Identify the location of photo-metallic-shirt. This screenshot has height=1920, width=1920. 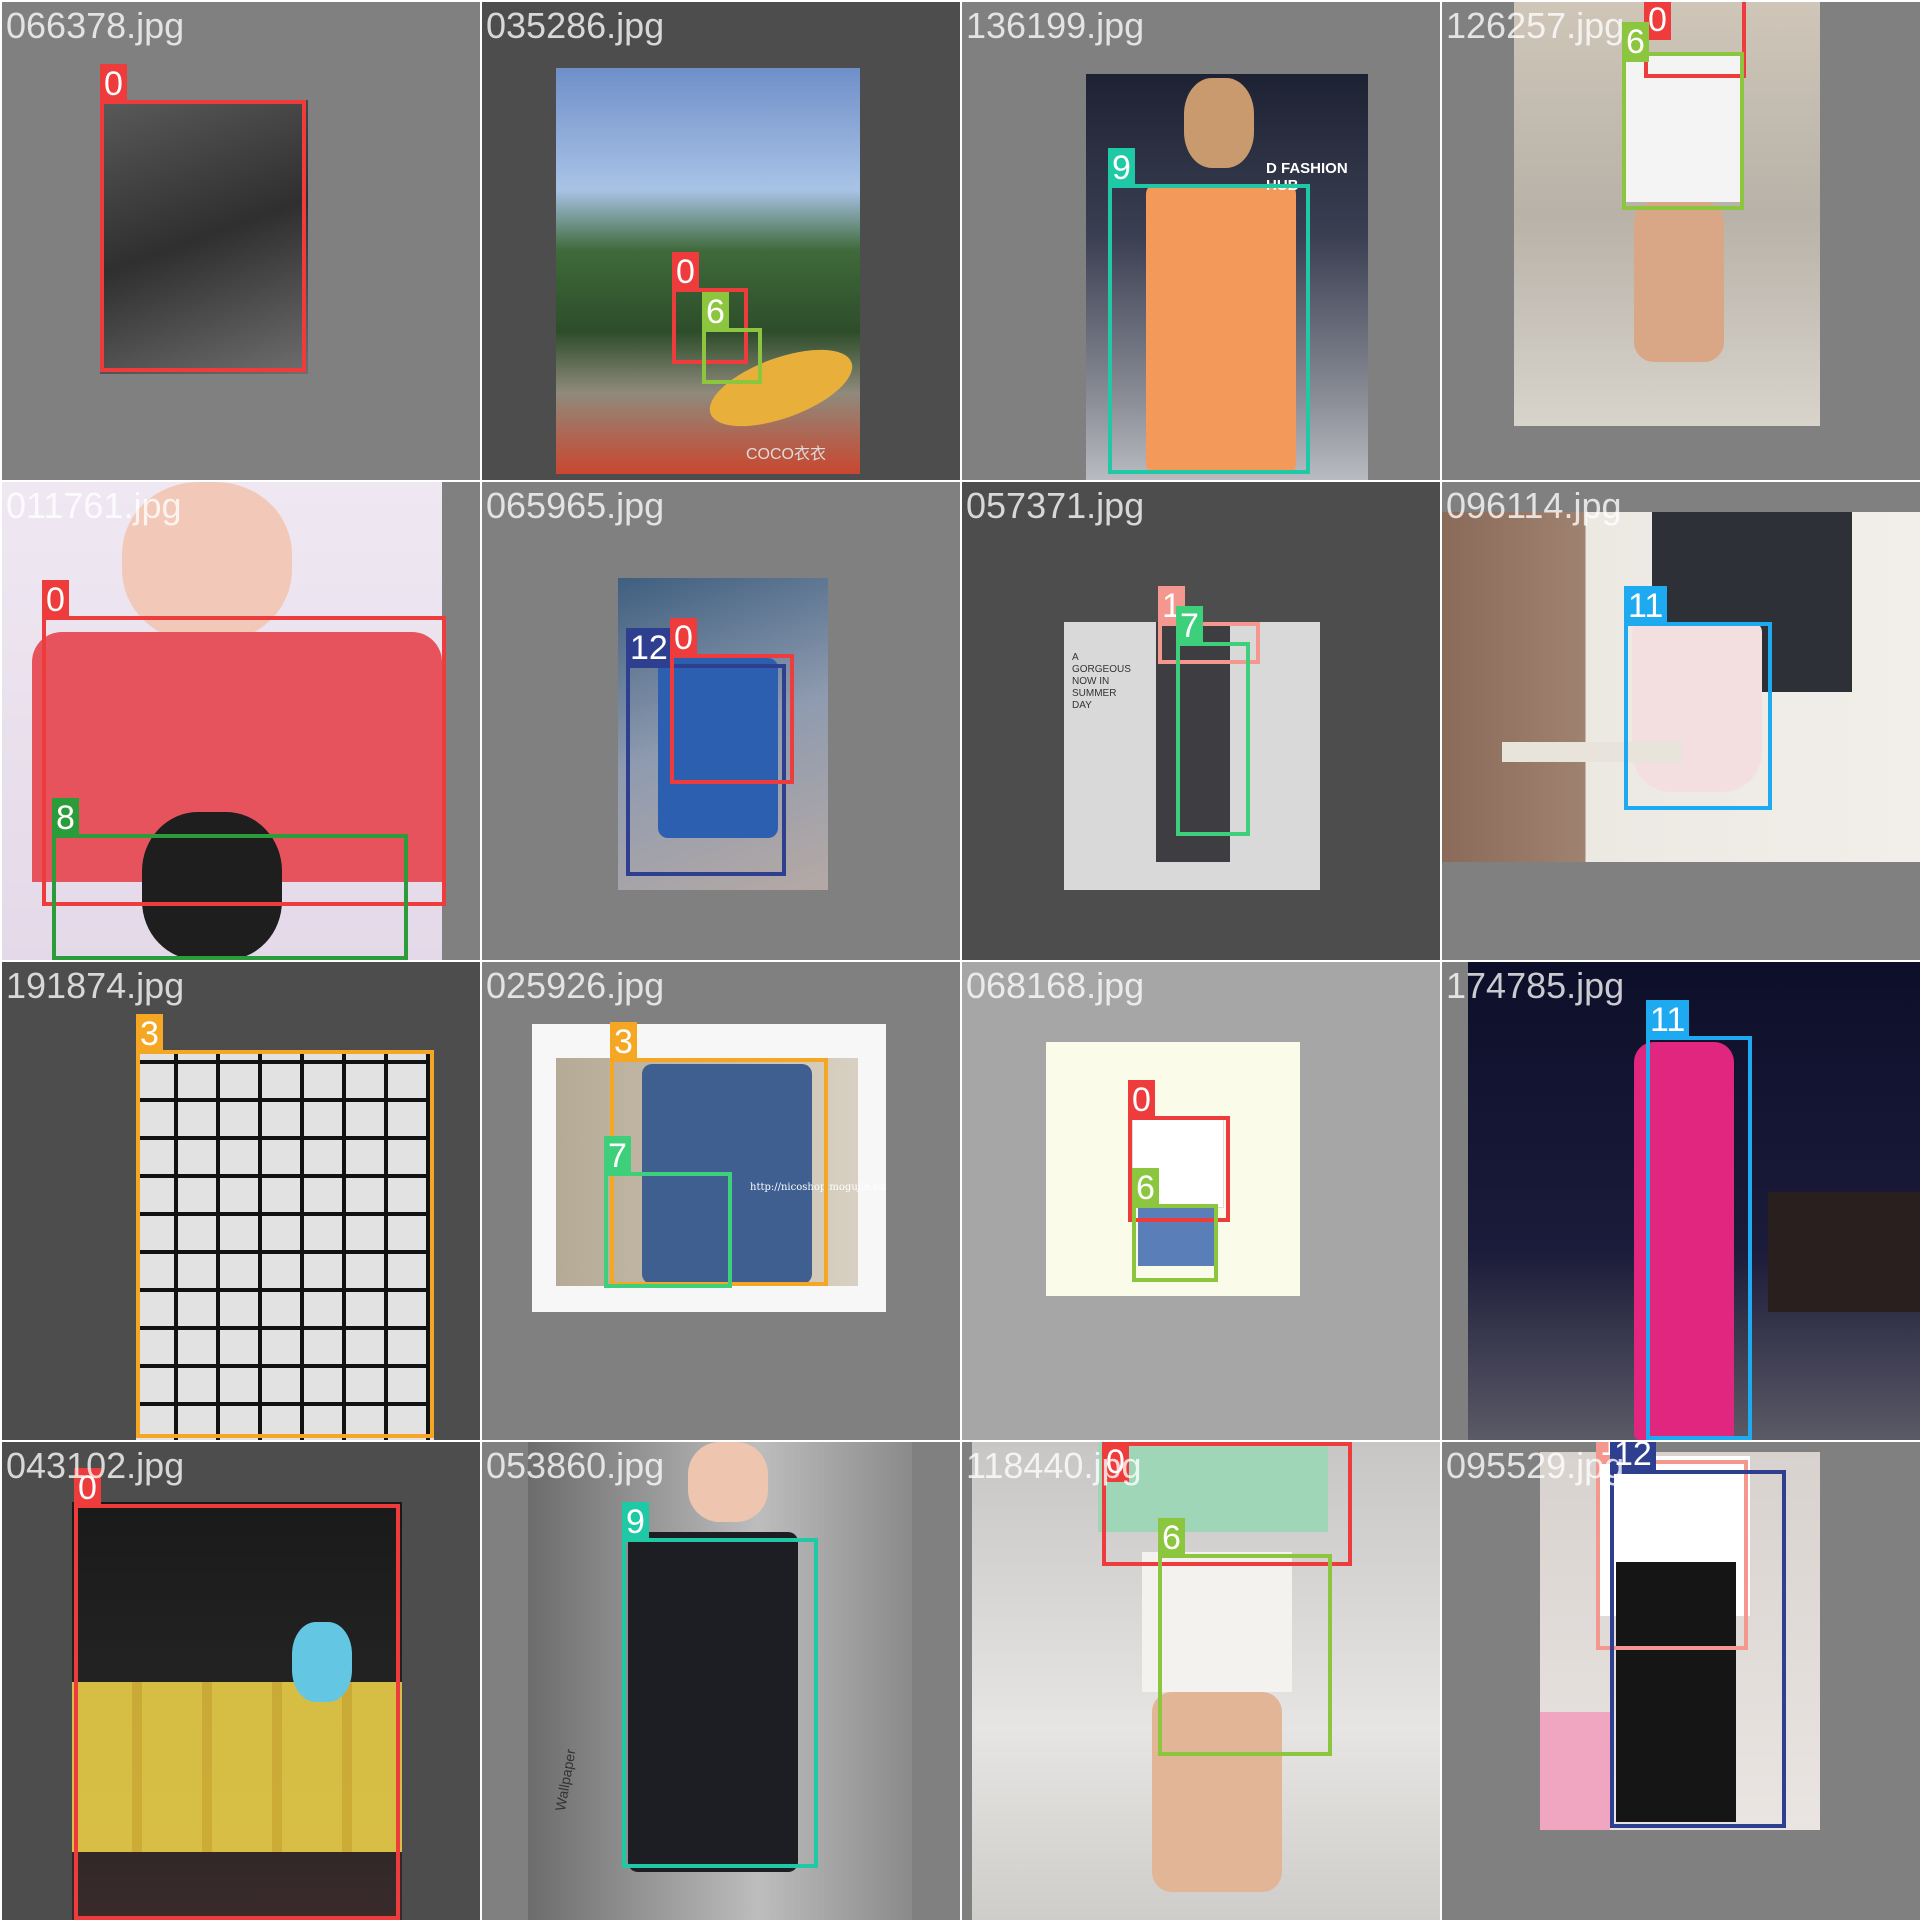
(204, 237).